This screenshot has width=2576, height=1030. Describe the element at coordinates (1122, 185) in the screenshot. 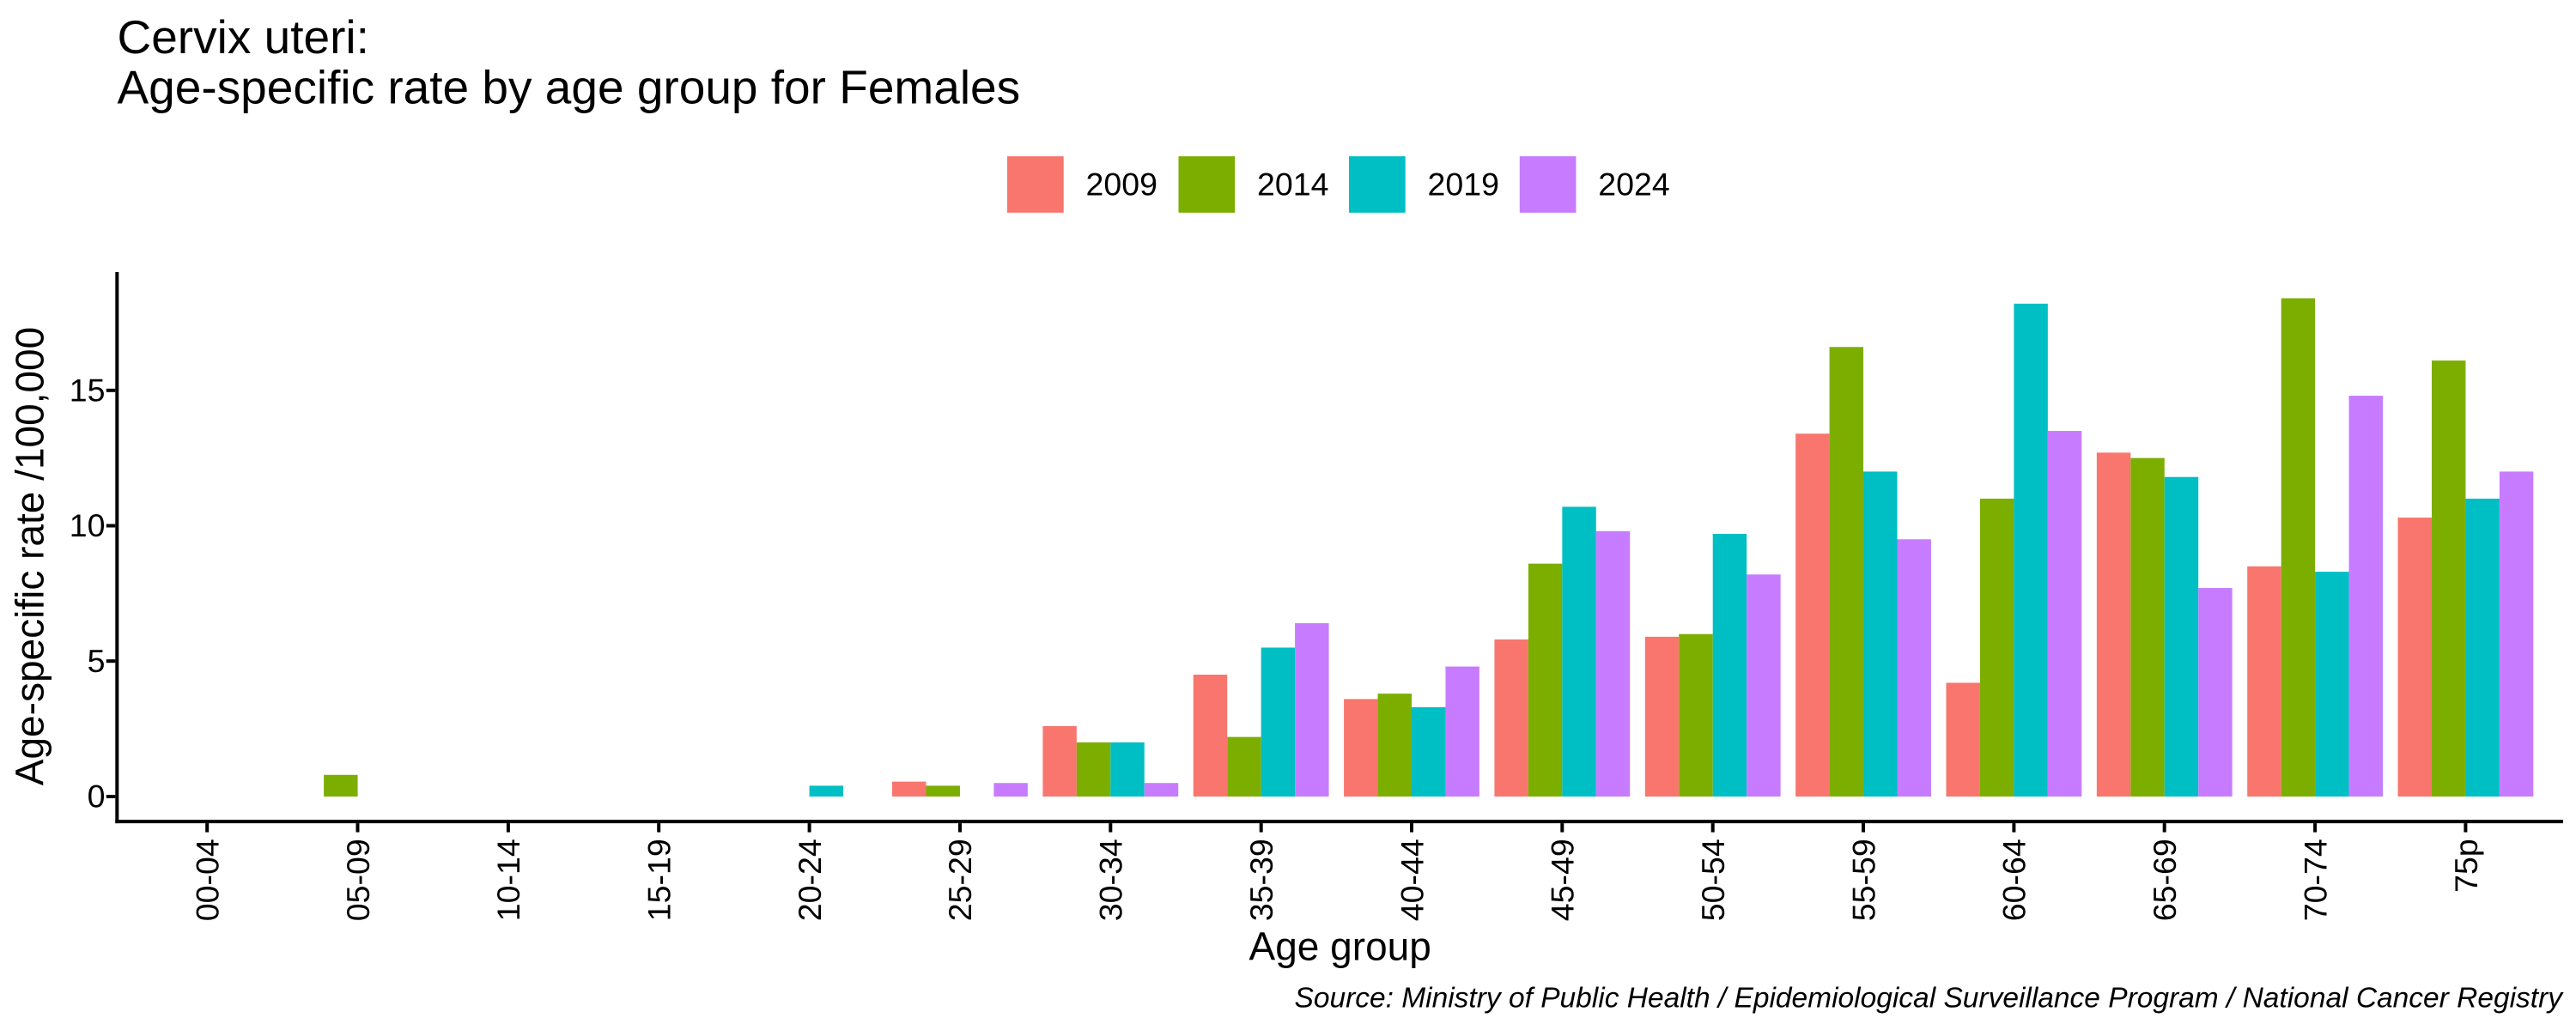

I see `svg-text: 2009` at that location.